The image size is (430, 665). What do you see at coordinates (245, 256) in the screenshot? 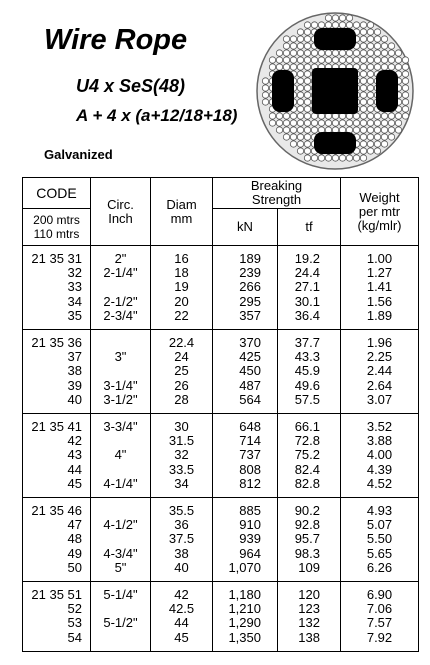
I see `table-cell: 189` at bounding box center [245, 256].